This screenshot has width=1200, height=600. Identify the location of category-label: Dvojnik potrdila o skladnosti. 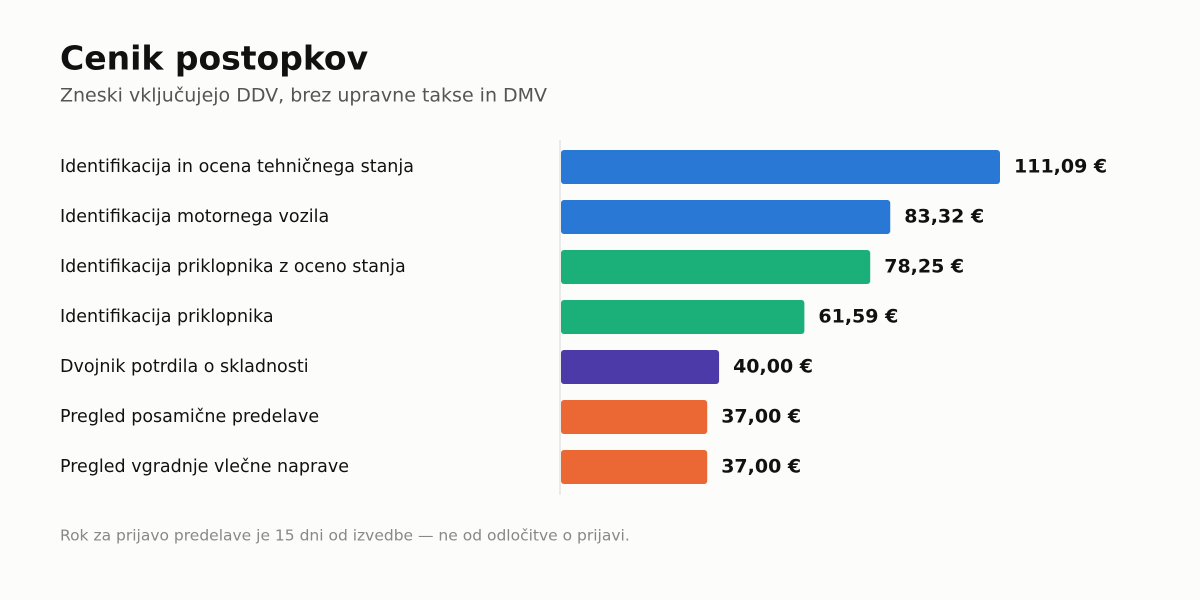
(184, 367).